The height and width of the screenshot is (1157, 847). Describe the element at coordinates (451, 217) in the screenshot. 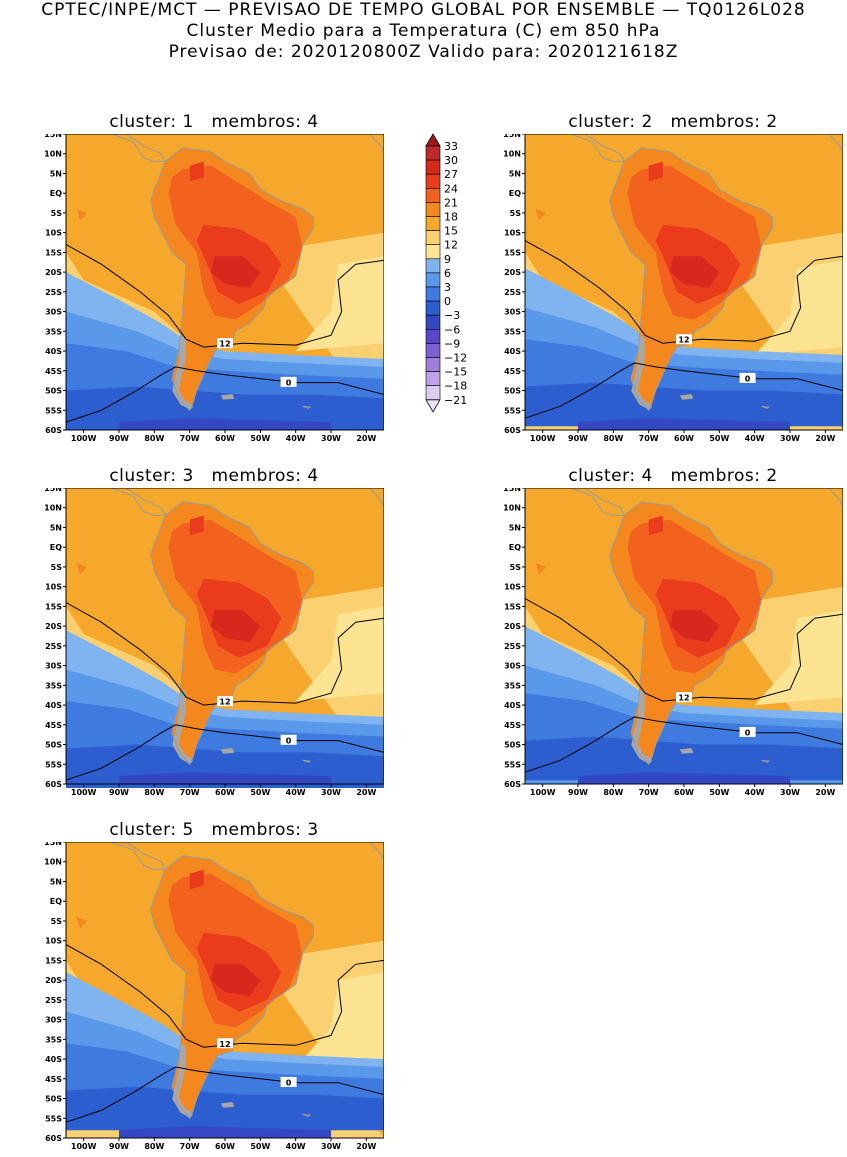

I see `colorbar-label: 18` at that location.